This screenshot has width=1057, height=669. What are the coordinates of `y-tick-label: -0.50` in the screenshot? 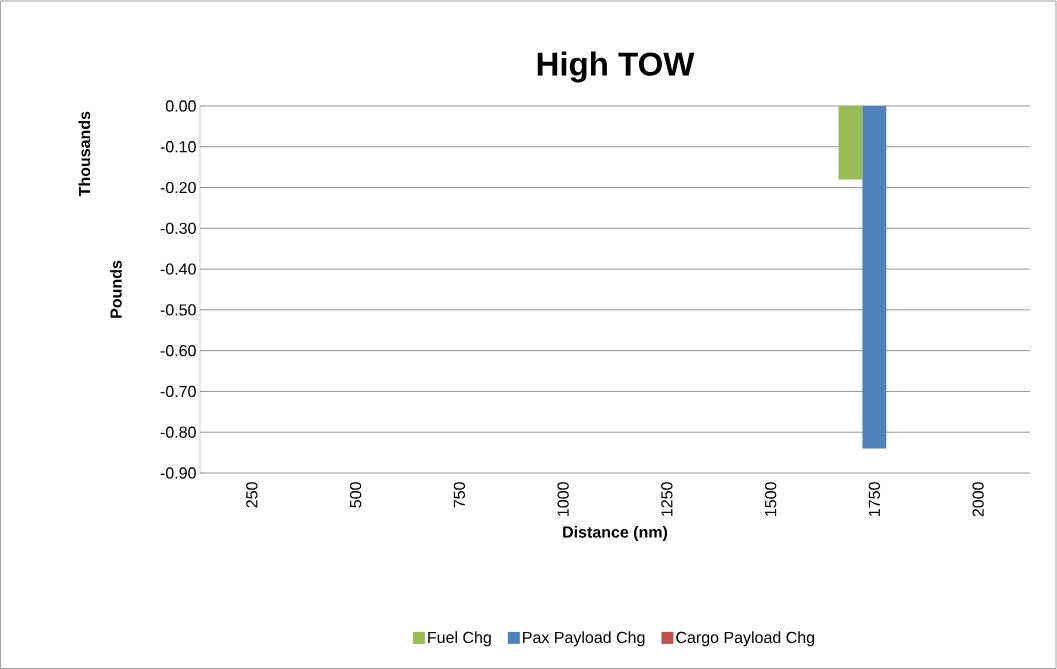 It's located at (178, 310).